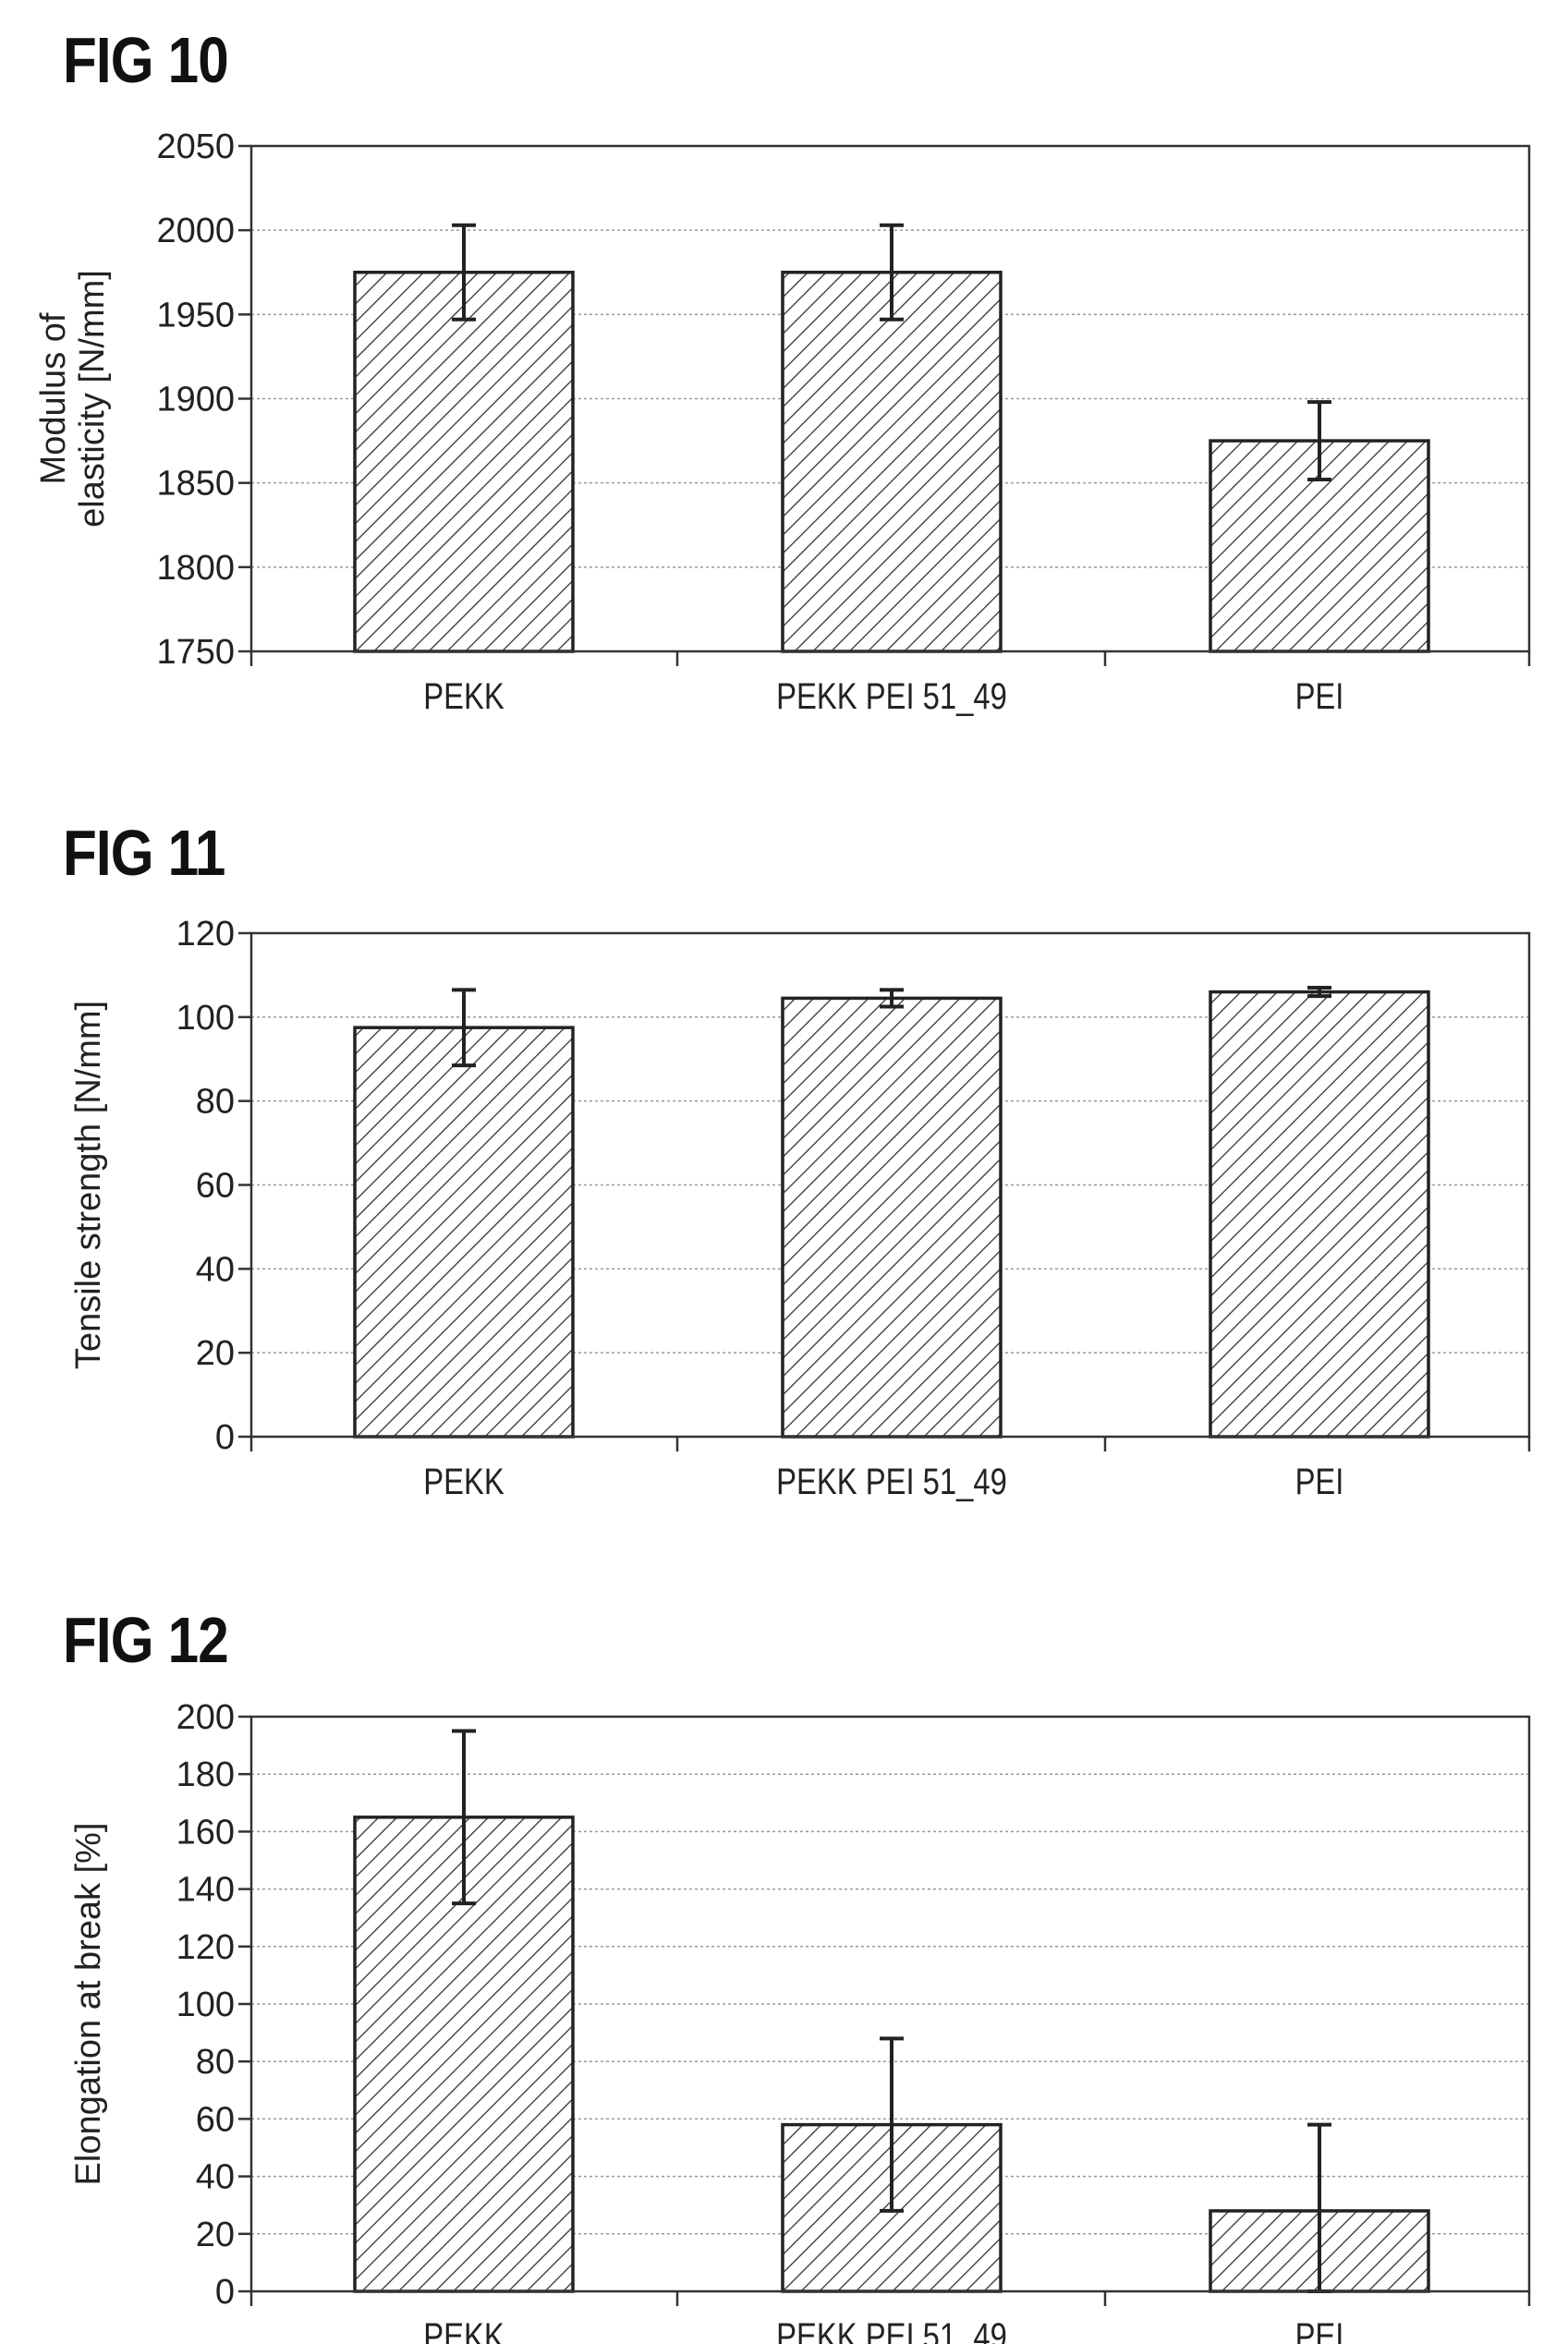 This screenshot has height=2344, width=1568. What do you see at coordinates (195, 315) in the screenshot?
I see `y-tick-label: 1950` at bounding box center [195, 315].